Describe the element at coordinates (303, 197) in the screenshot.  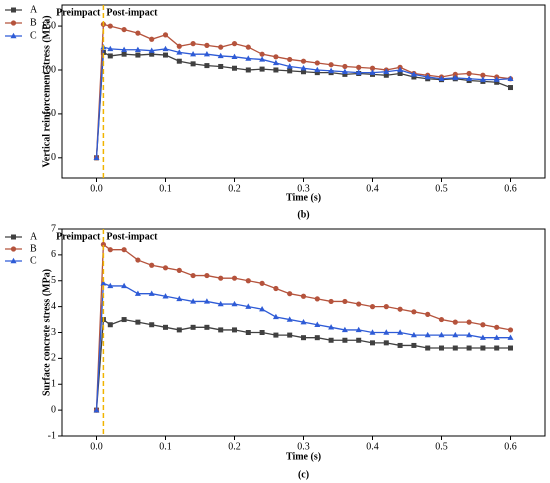
I see `x-axis-label: Time (s)` at that location.